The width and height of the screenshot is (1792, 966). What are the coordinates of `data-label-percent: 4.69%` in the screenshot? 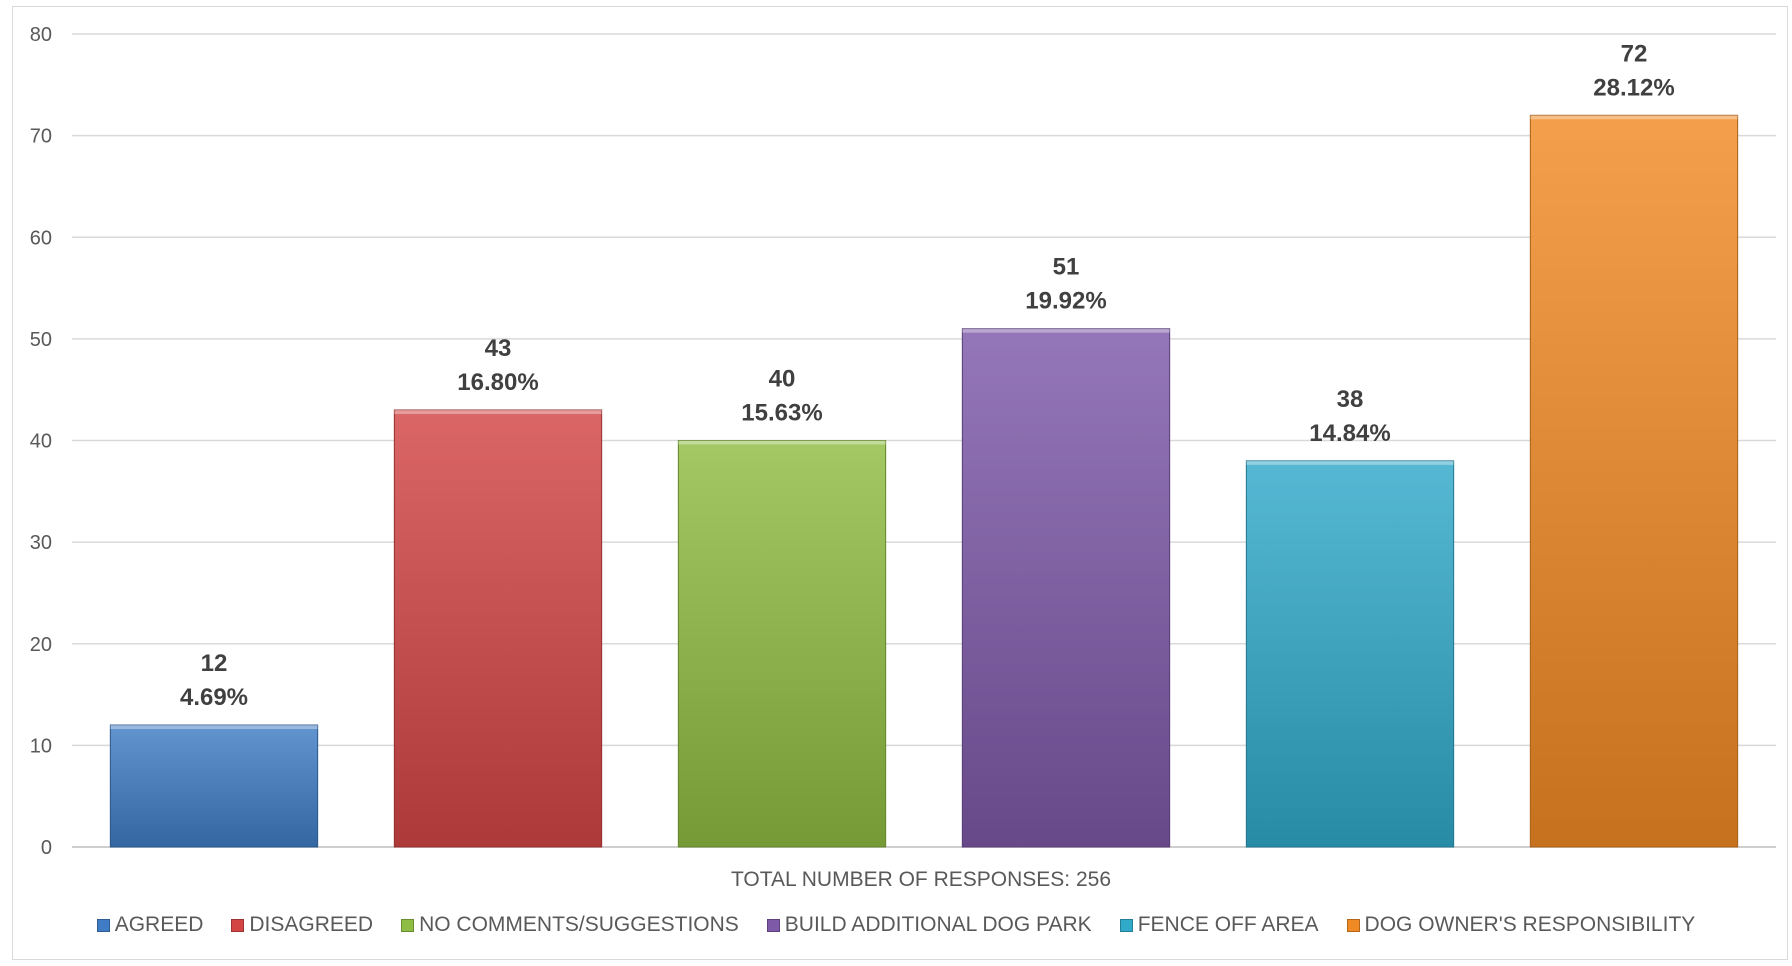 It's located at (214, 697).